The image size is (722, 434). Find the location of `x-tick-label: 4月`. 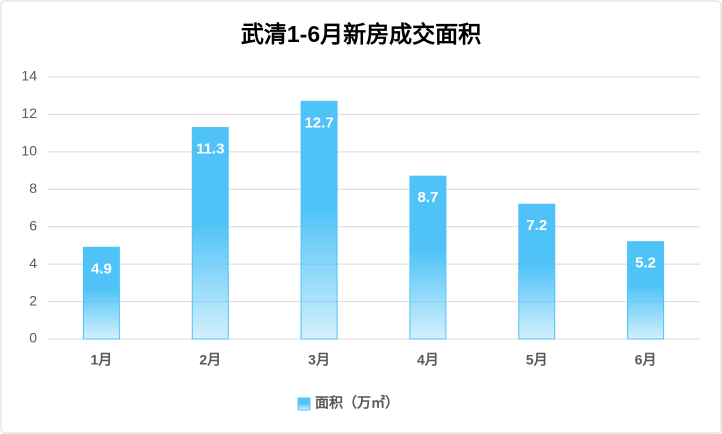

x-tick-label: 4月 is located at coordinates (428, 360).